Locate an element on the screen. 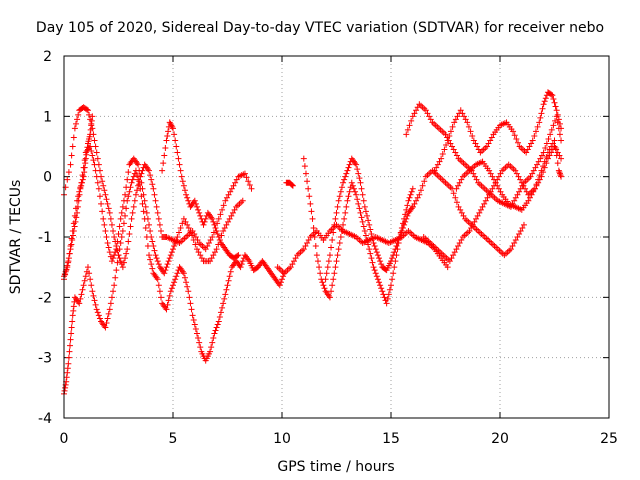 This screenshot has width=640, height=480. series-track-f is located at coordinates (289, 184).